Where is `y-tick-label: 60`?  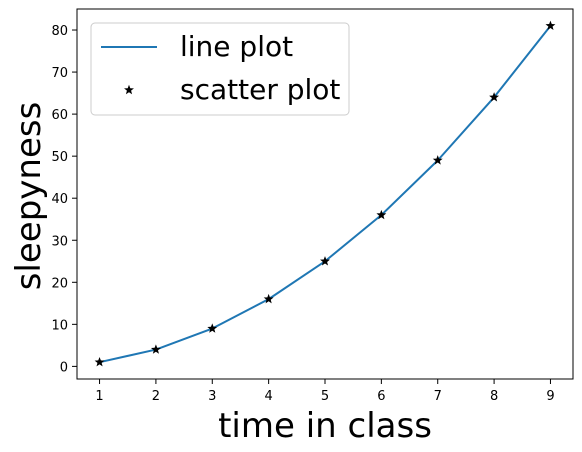
y-tick-label: 60 is located at coordinates (59, 115).